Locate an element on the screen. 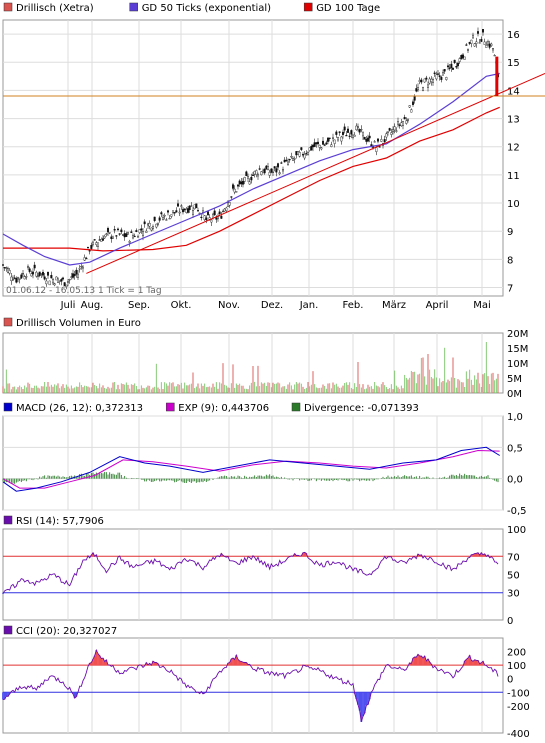  ytick-4-5: -400 is located at coordinates (518, 734).